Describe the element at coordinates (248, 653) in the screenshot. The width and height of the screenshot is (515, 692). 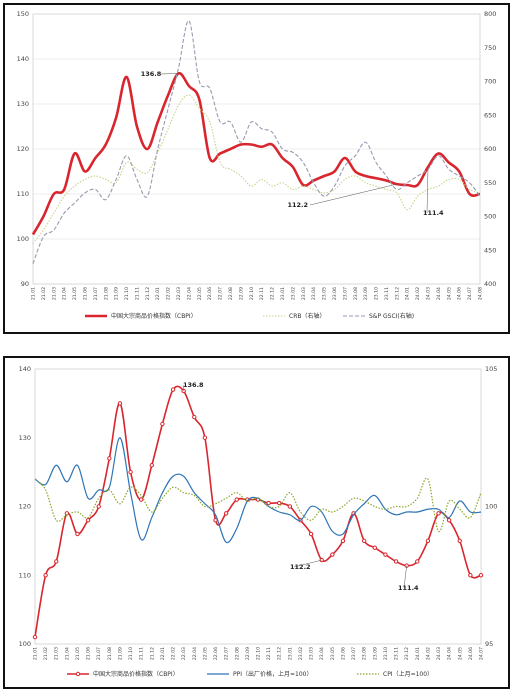
I see `x-tick: 22.09` at that location.